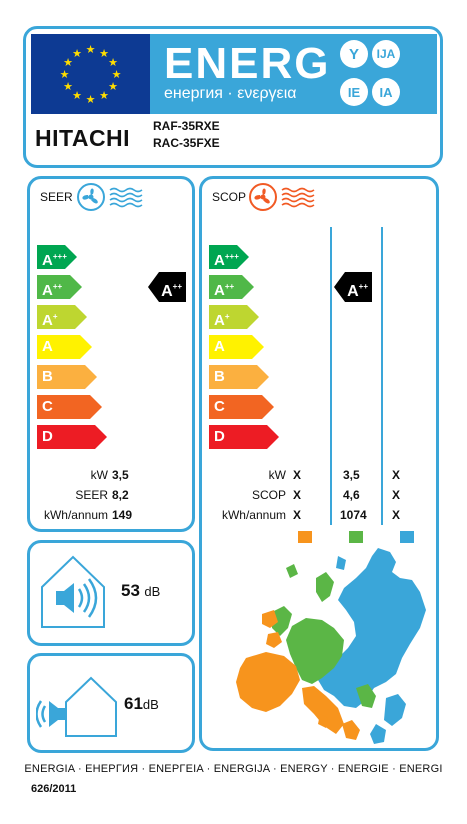  I want to click on cooling-rating-text: A++, so click(171, 291).